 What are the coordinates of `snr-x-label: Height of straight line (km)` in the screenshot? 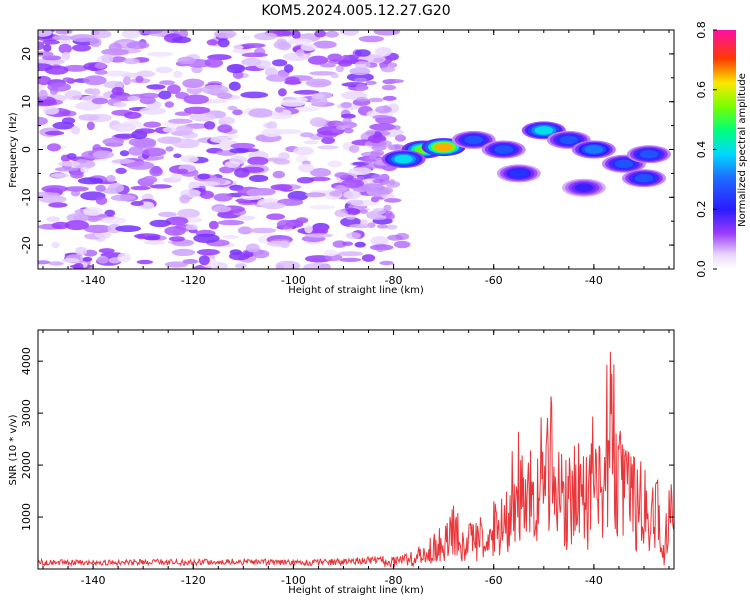 It's located at (356, 590).